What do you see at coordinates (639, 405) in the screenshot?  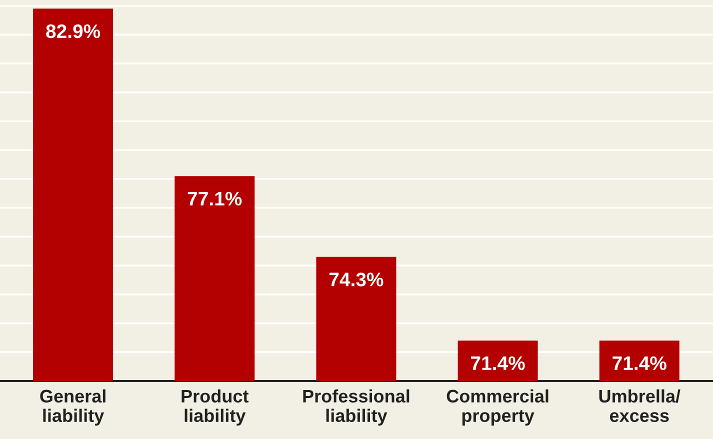 I see `x-tick-label: Umbrella/ excess` at bounding box center [639, 405].